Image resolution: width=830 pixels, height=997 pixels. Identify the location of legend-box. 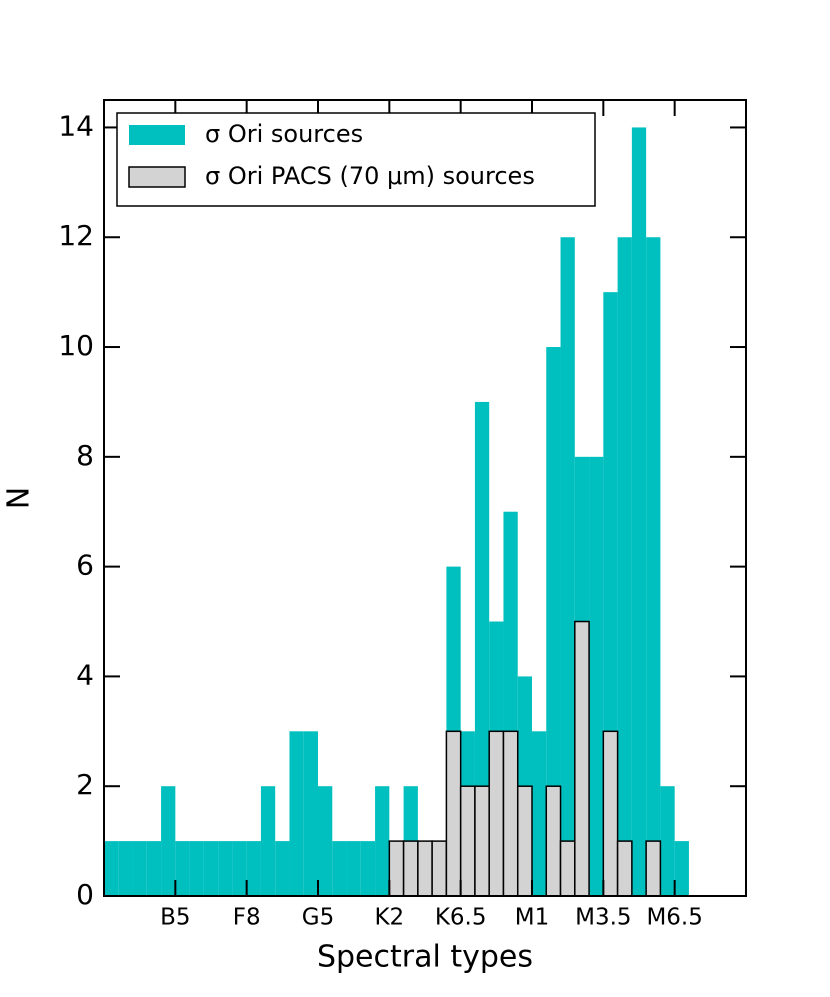
(356, 159).